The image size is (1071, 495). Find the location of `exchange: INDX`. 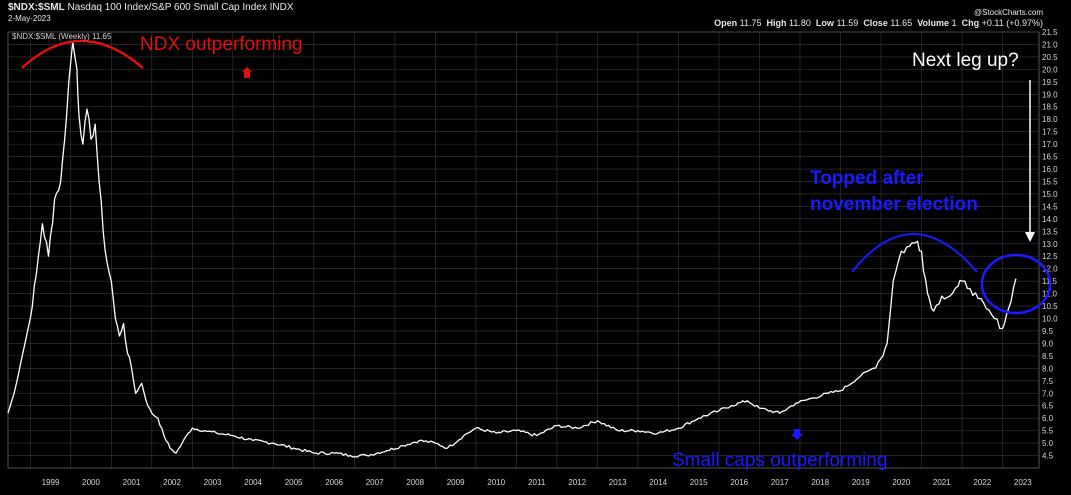

exchange: INDX is located at coordinates (281, 7).